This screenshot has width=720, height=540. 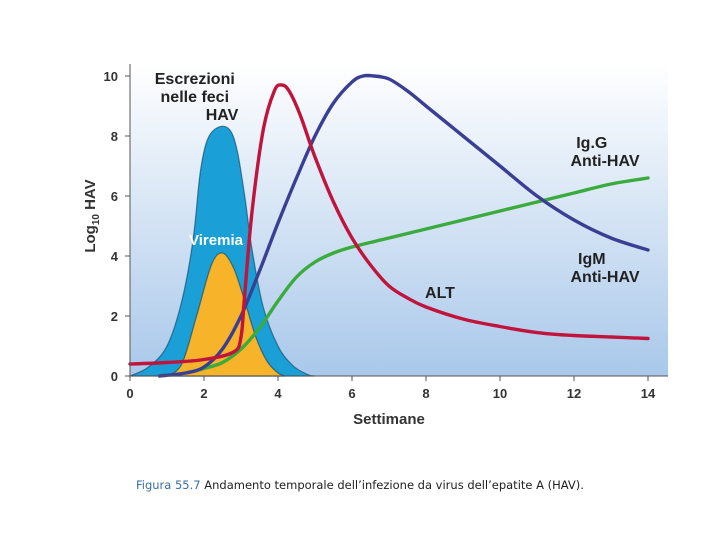 What do you see at coordinates (195, 79) in the screenshot?
I see `label-escrezioni-line-1: Escrezioni` at bounding box center [195, 79].